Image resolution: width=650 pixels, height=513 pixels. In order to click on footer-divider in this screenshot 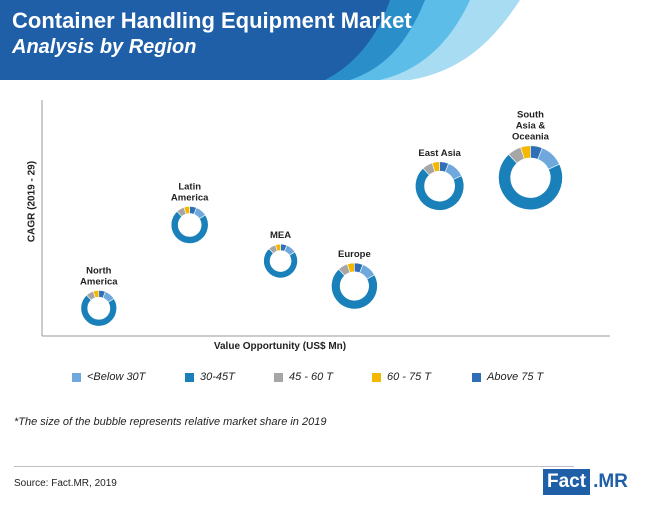, I will do `click(294, 466)`.